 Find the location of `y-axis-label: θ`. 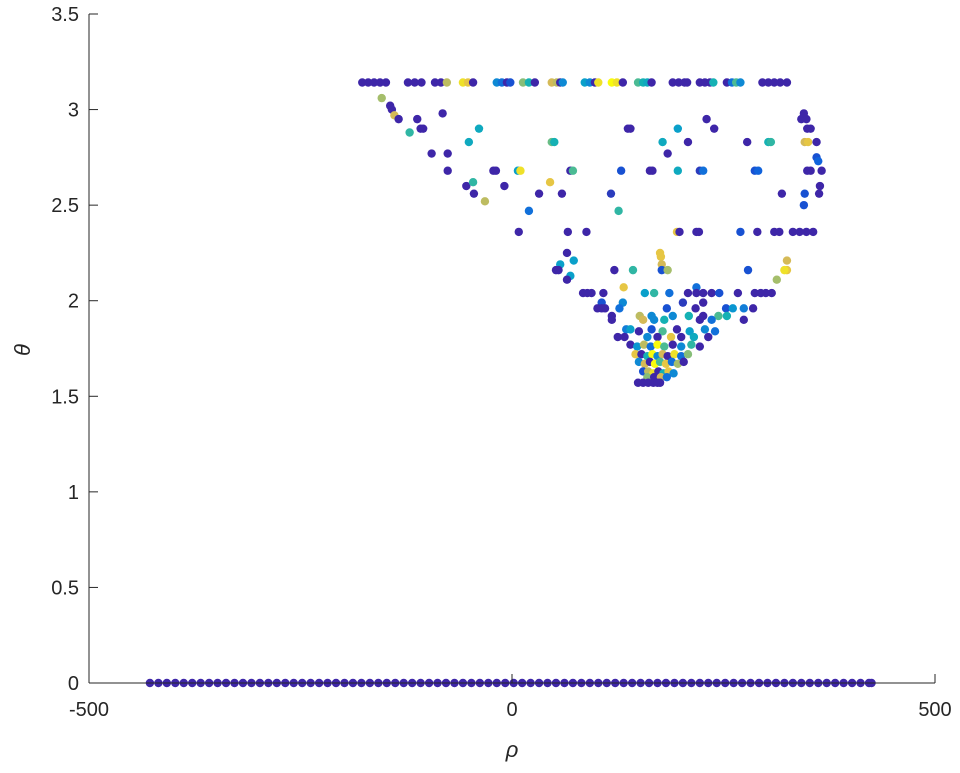

y-axis-label: θ is located at coordinates (22, 350).